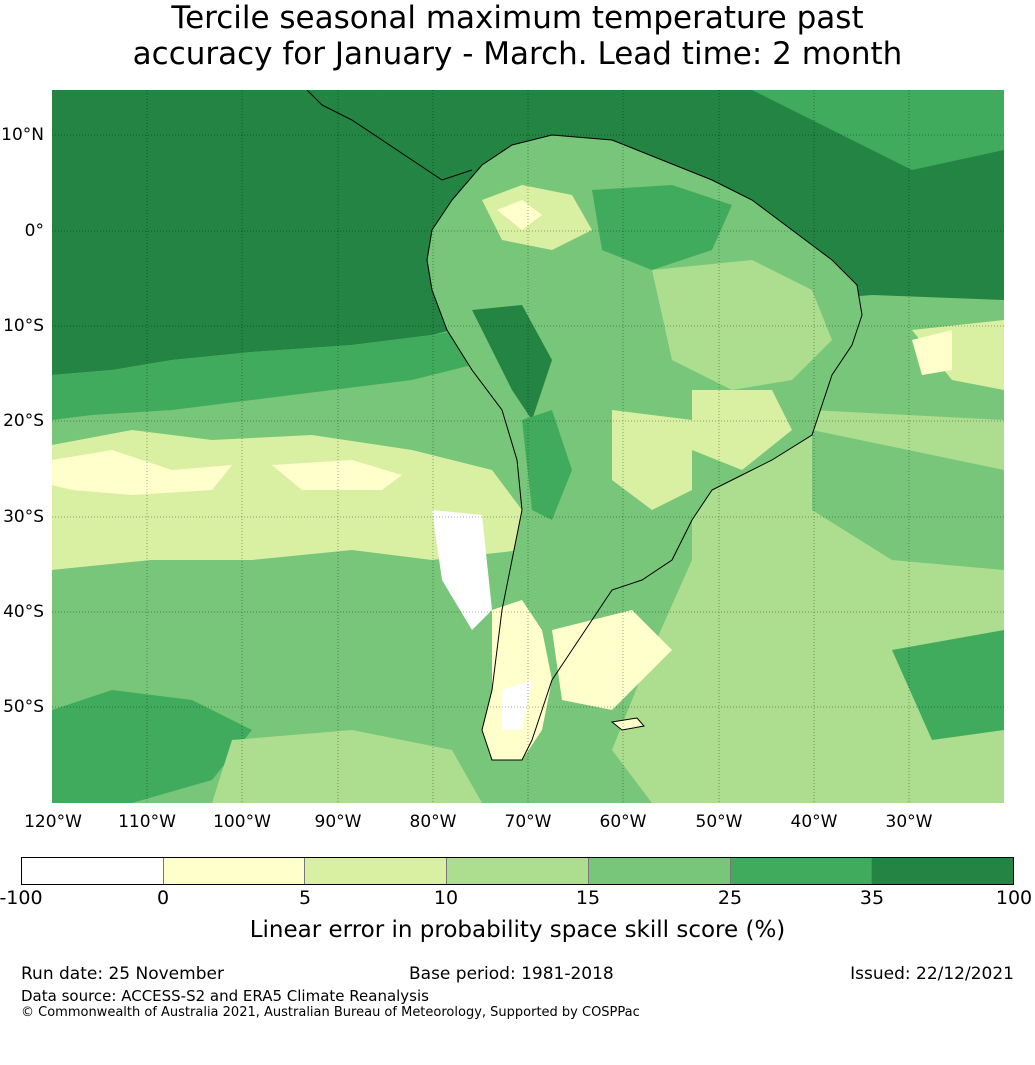 The image size is (1035, 1065). Describe the element at coordinates (517, 705) in the screenshot. I see `land-tierra-white` at that location.